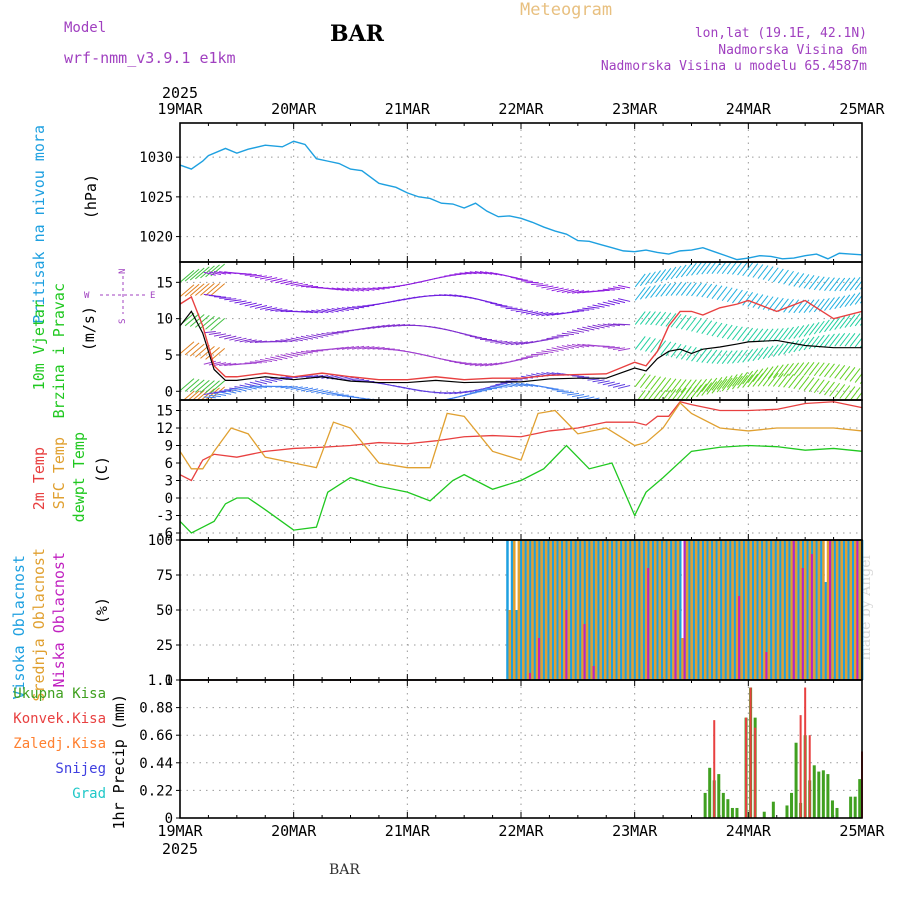 This screenshot has width=900, height=900. I want to click on lonlat-text: lon,lat (19.1E, 42.1N), so click(780, 33).